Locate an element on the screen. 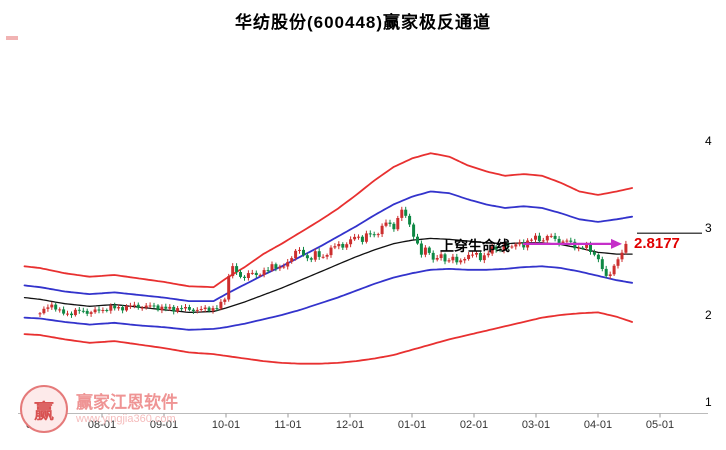  y-axis-label: 3 is located at coordinates (708, 228).